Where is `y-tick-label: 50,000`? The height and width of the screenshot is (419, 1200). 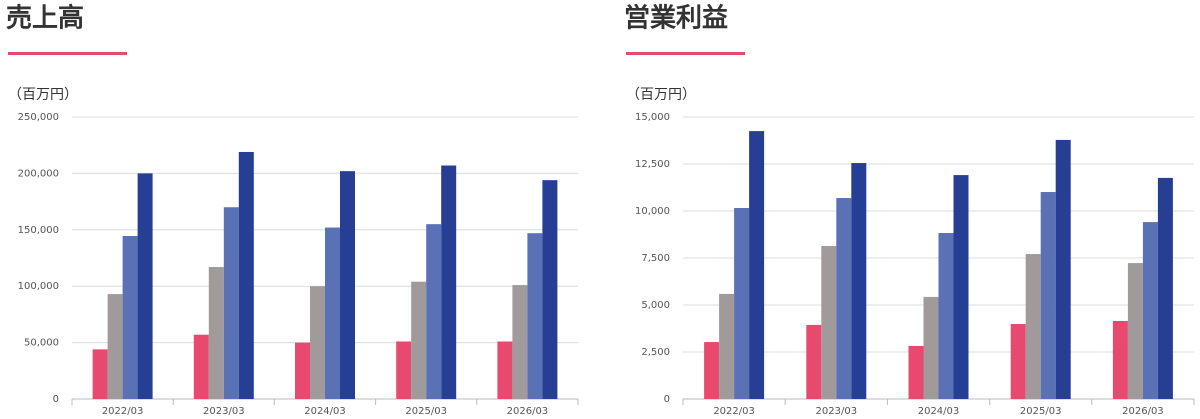 y-tick-label: 50,000 is located at coordinates (41, 343).